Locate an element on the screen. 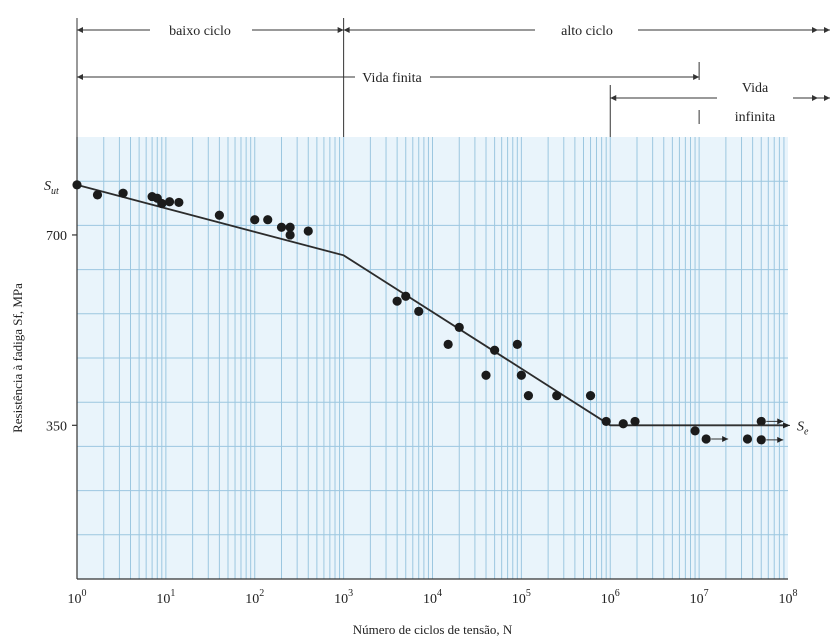  x-tick-label: 10² is located at coordinates (254, 597).